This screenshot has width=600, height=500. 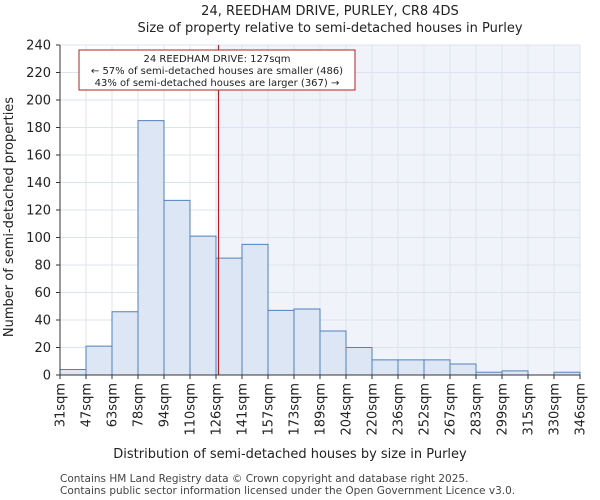 What do you see at coordinates (347, 409) in the screenshot?
I see `x-tick-label: 204sqm` at bounding box center [347, 409].